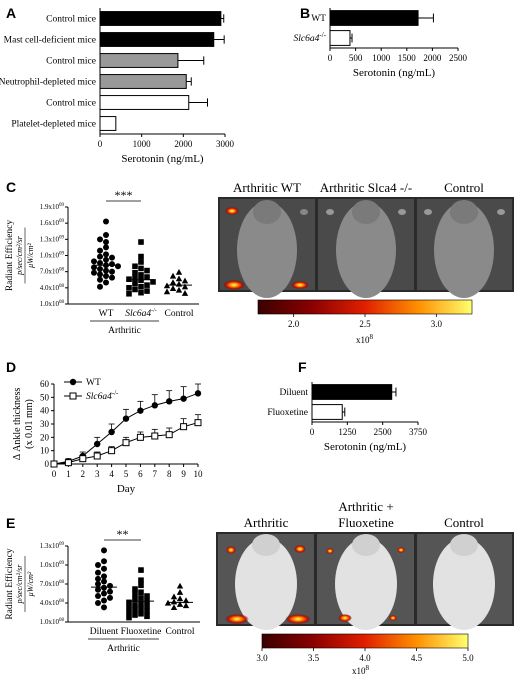 The image size is (520, 683). Describe the element at coordinates (365, 307) in the screenshot. I see `colorbar-c` at that location.